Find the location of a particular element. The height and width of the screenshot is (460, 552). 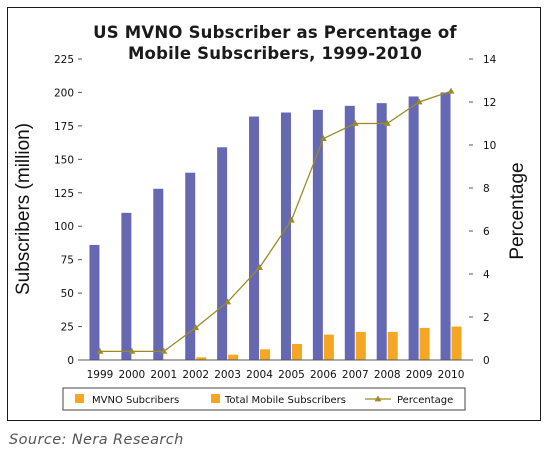

y2-tick-label: 2 is located at coordinates (486, 318).